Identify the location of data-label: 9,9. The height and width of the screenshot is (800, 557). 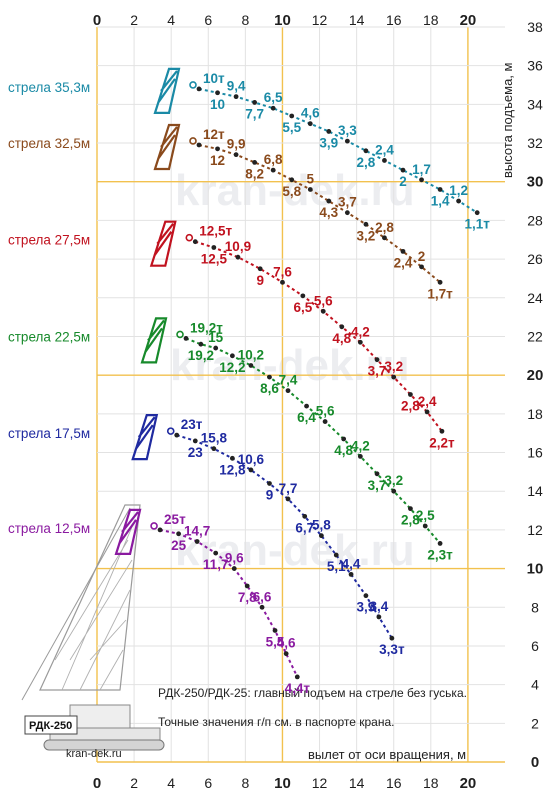
(236, 144).